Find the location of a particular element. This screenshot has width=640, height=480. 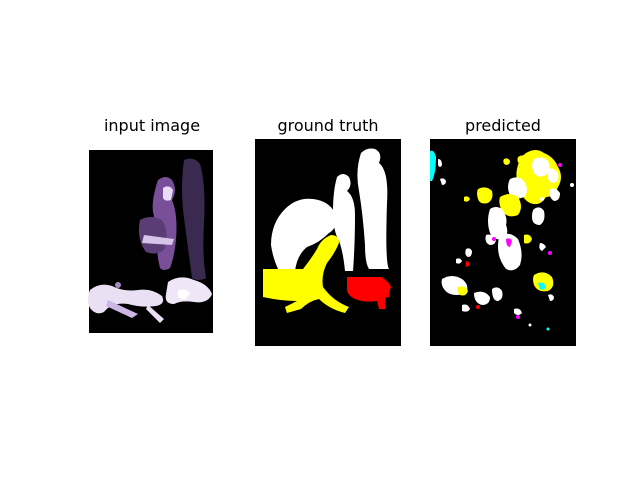

ground-truth-mask is located at coordinates (328, 242).